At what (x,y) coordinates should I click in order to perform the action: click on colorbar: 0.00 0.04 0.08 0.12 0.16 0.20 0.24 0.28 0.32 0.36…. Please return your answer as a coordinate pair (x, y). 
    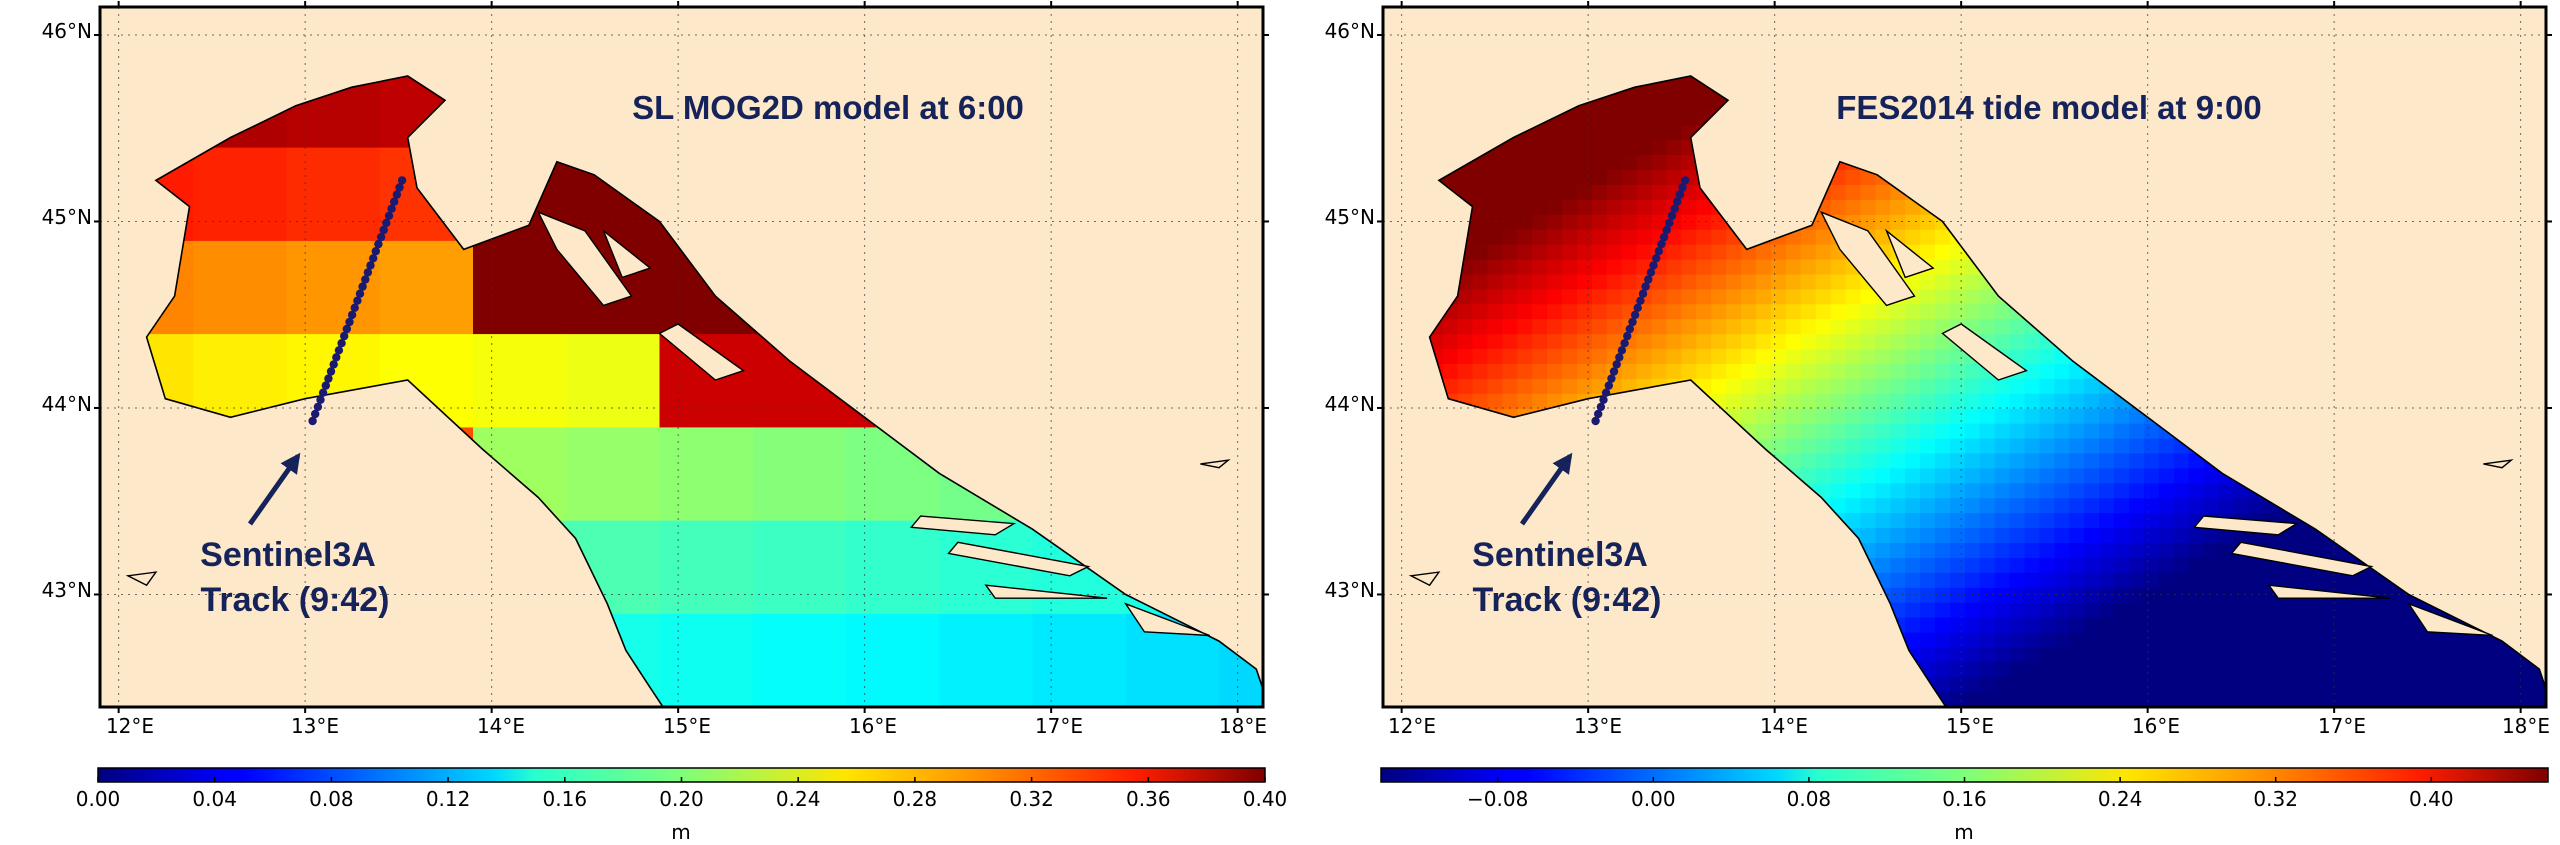
    Looking at the image, I should click on (682, 805).